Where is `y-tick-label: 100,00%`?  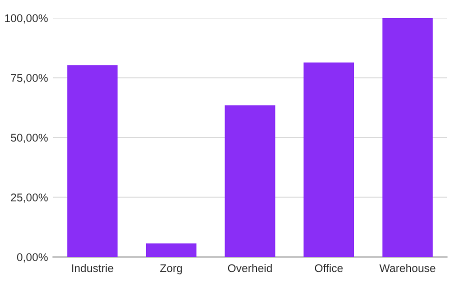
y-tick-label: 100,00% is located at coordinates (26, 19).